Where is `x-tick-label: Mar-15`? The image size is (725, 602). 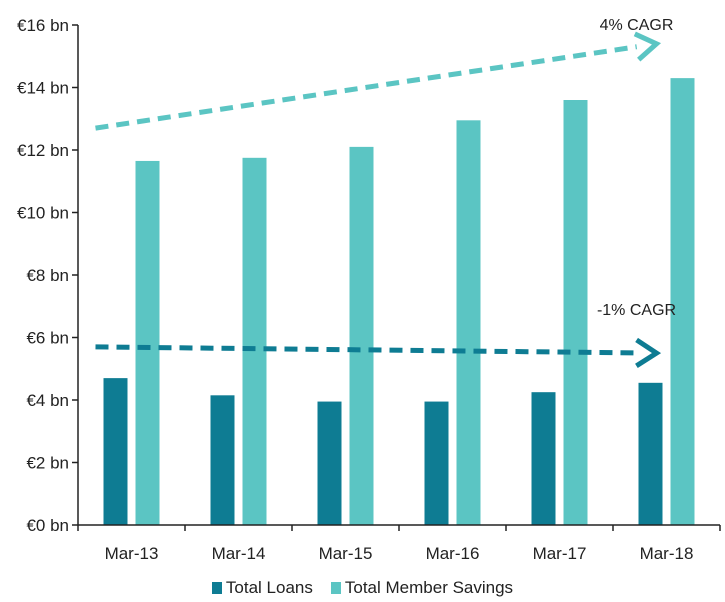
x-tick-label: Mar-15 is located at coordinates (346, 553).